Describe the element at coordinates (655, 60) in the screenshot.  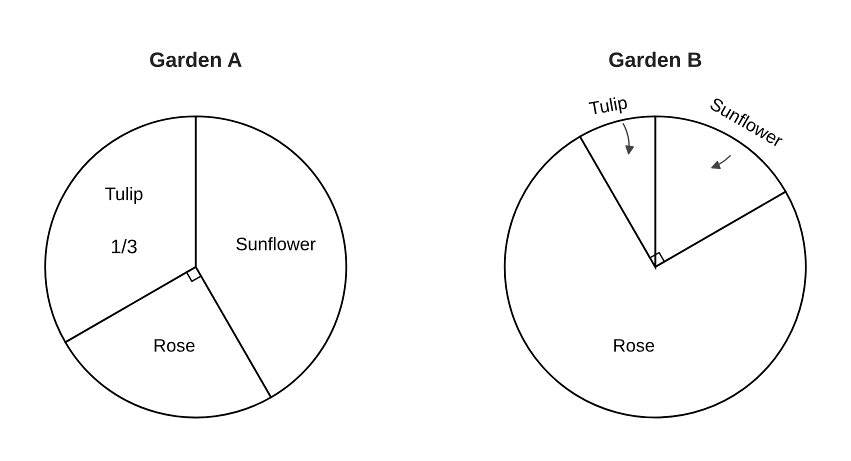
I see `chart-title: Garden B` at that location.